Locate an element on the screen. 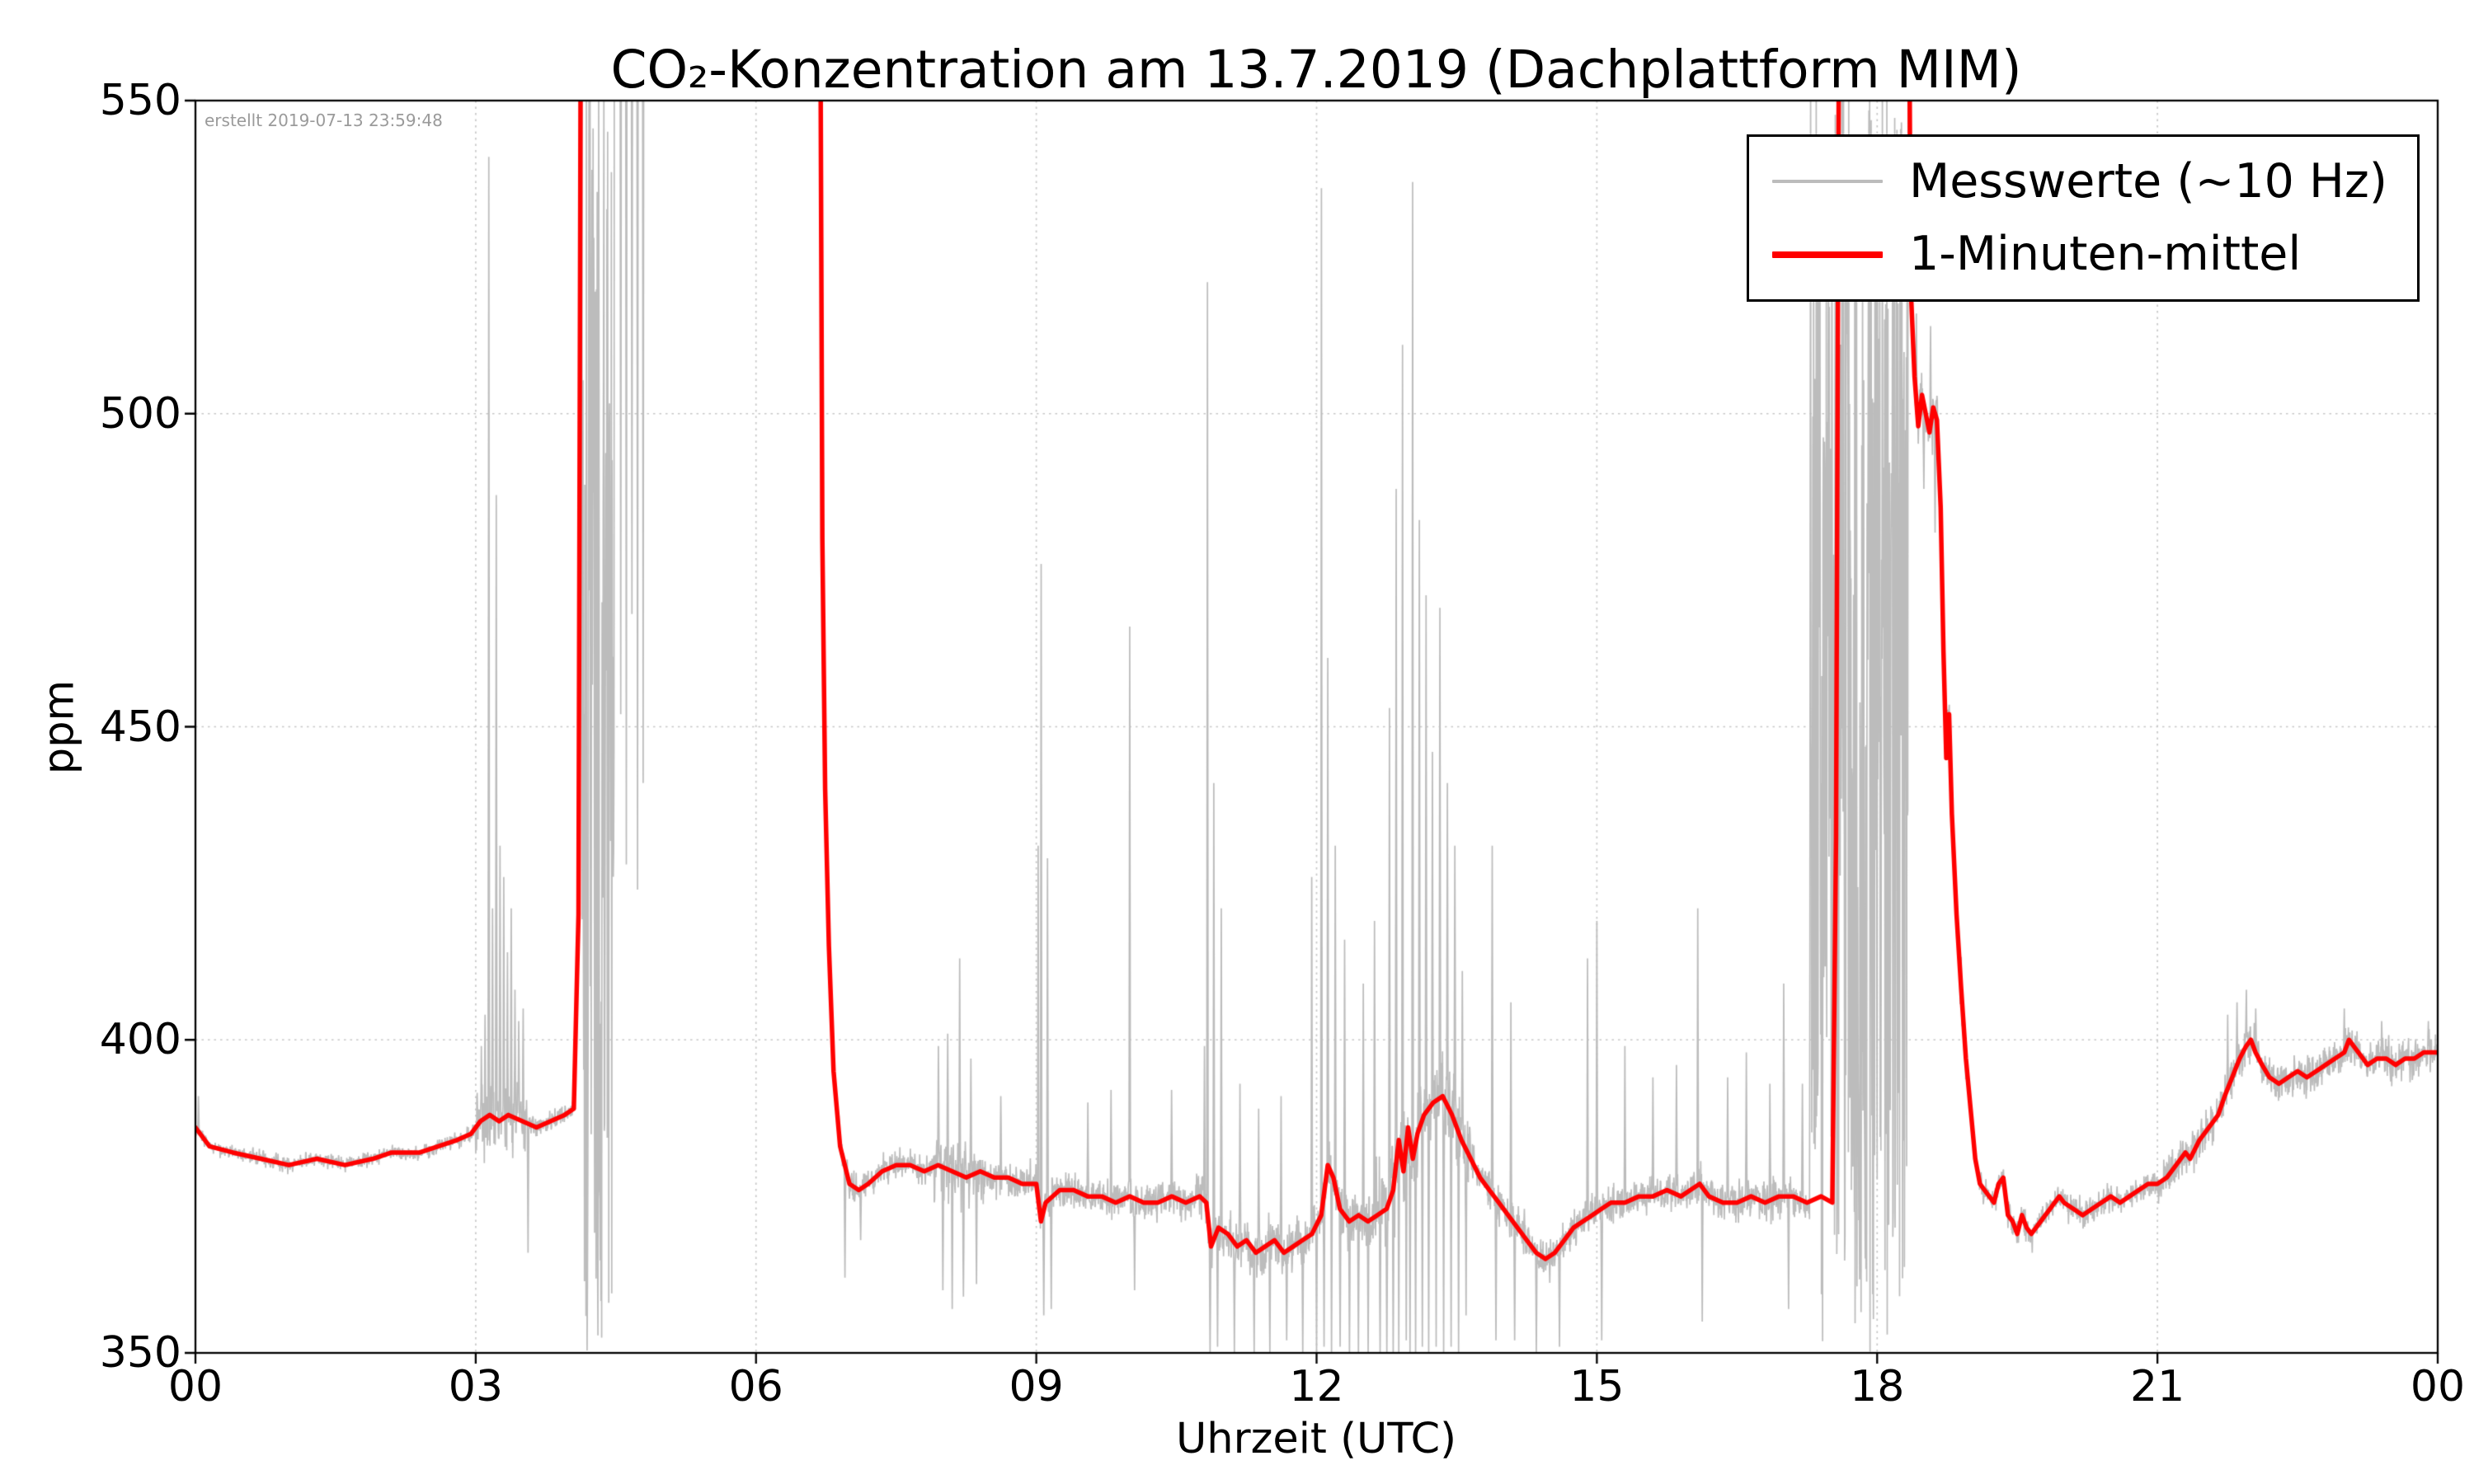 This screenshot has height=1484, width=2474. legend-label-minutenmittel: 1-Minuten-mittel is located at coordinates (2105, 254).